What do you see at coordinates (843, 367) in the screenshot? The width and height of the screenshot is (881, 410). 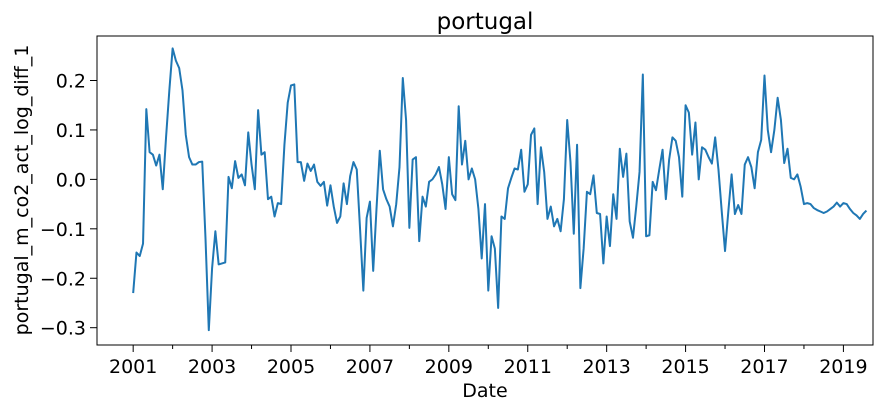 I see `x-tick-label: 2019` at bounding box center [843, 367].